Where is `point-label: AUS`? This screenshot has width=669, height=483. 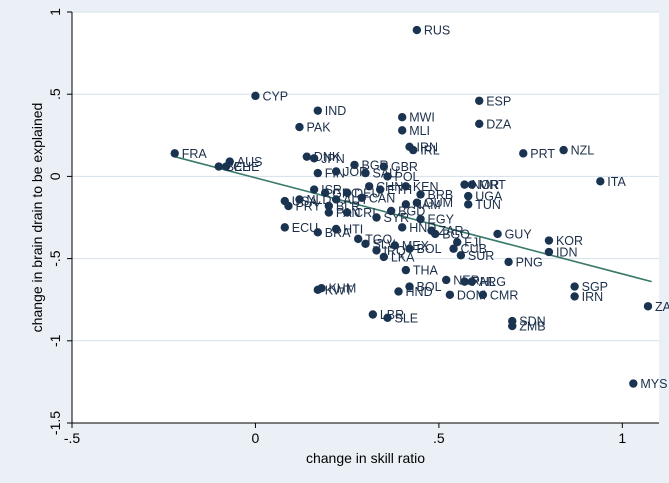
point-label: AUS is located at coordinates (250, 162).